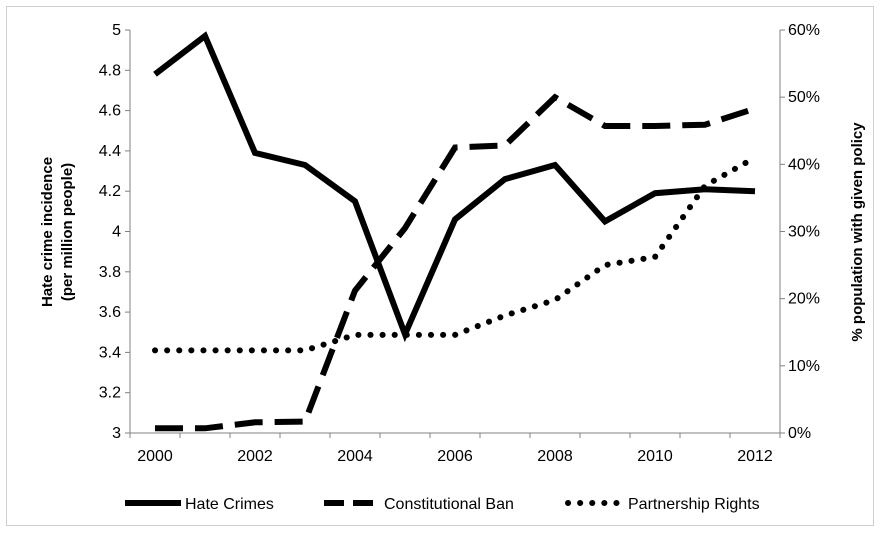  What do you see at coordinates (799, 433) in the screenshot?
I see `right-tick-label: 0%` at bounding box center [799, 433].